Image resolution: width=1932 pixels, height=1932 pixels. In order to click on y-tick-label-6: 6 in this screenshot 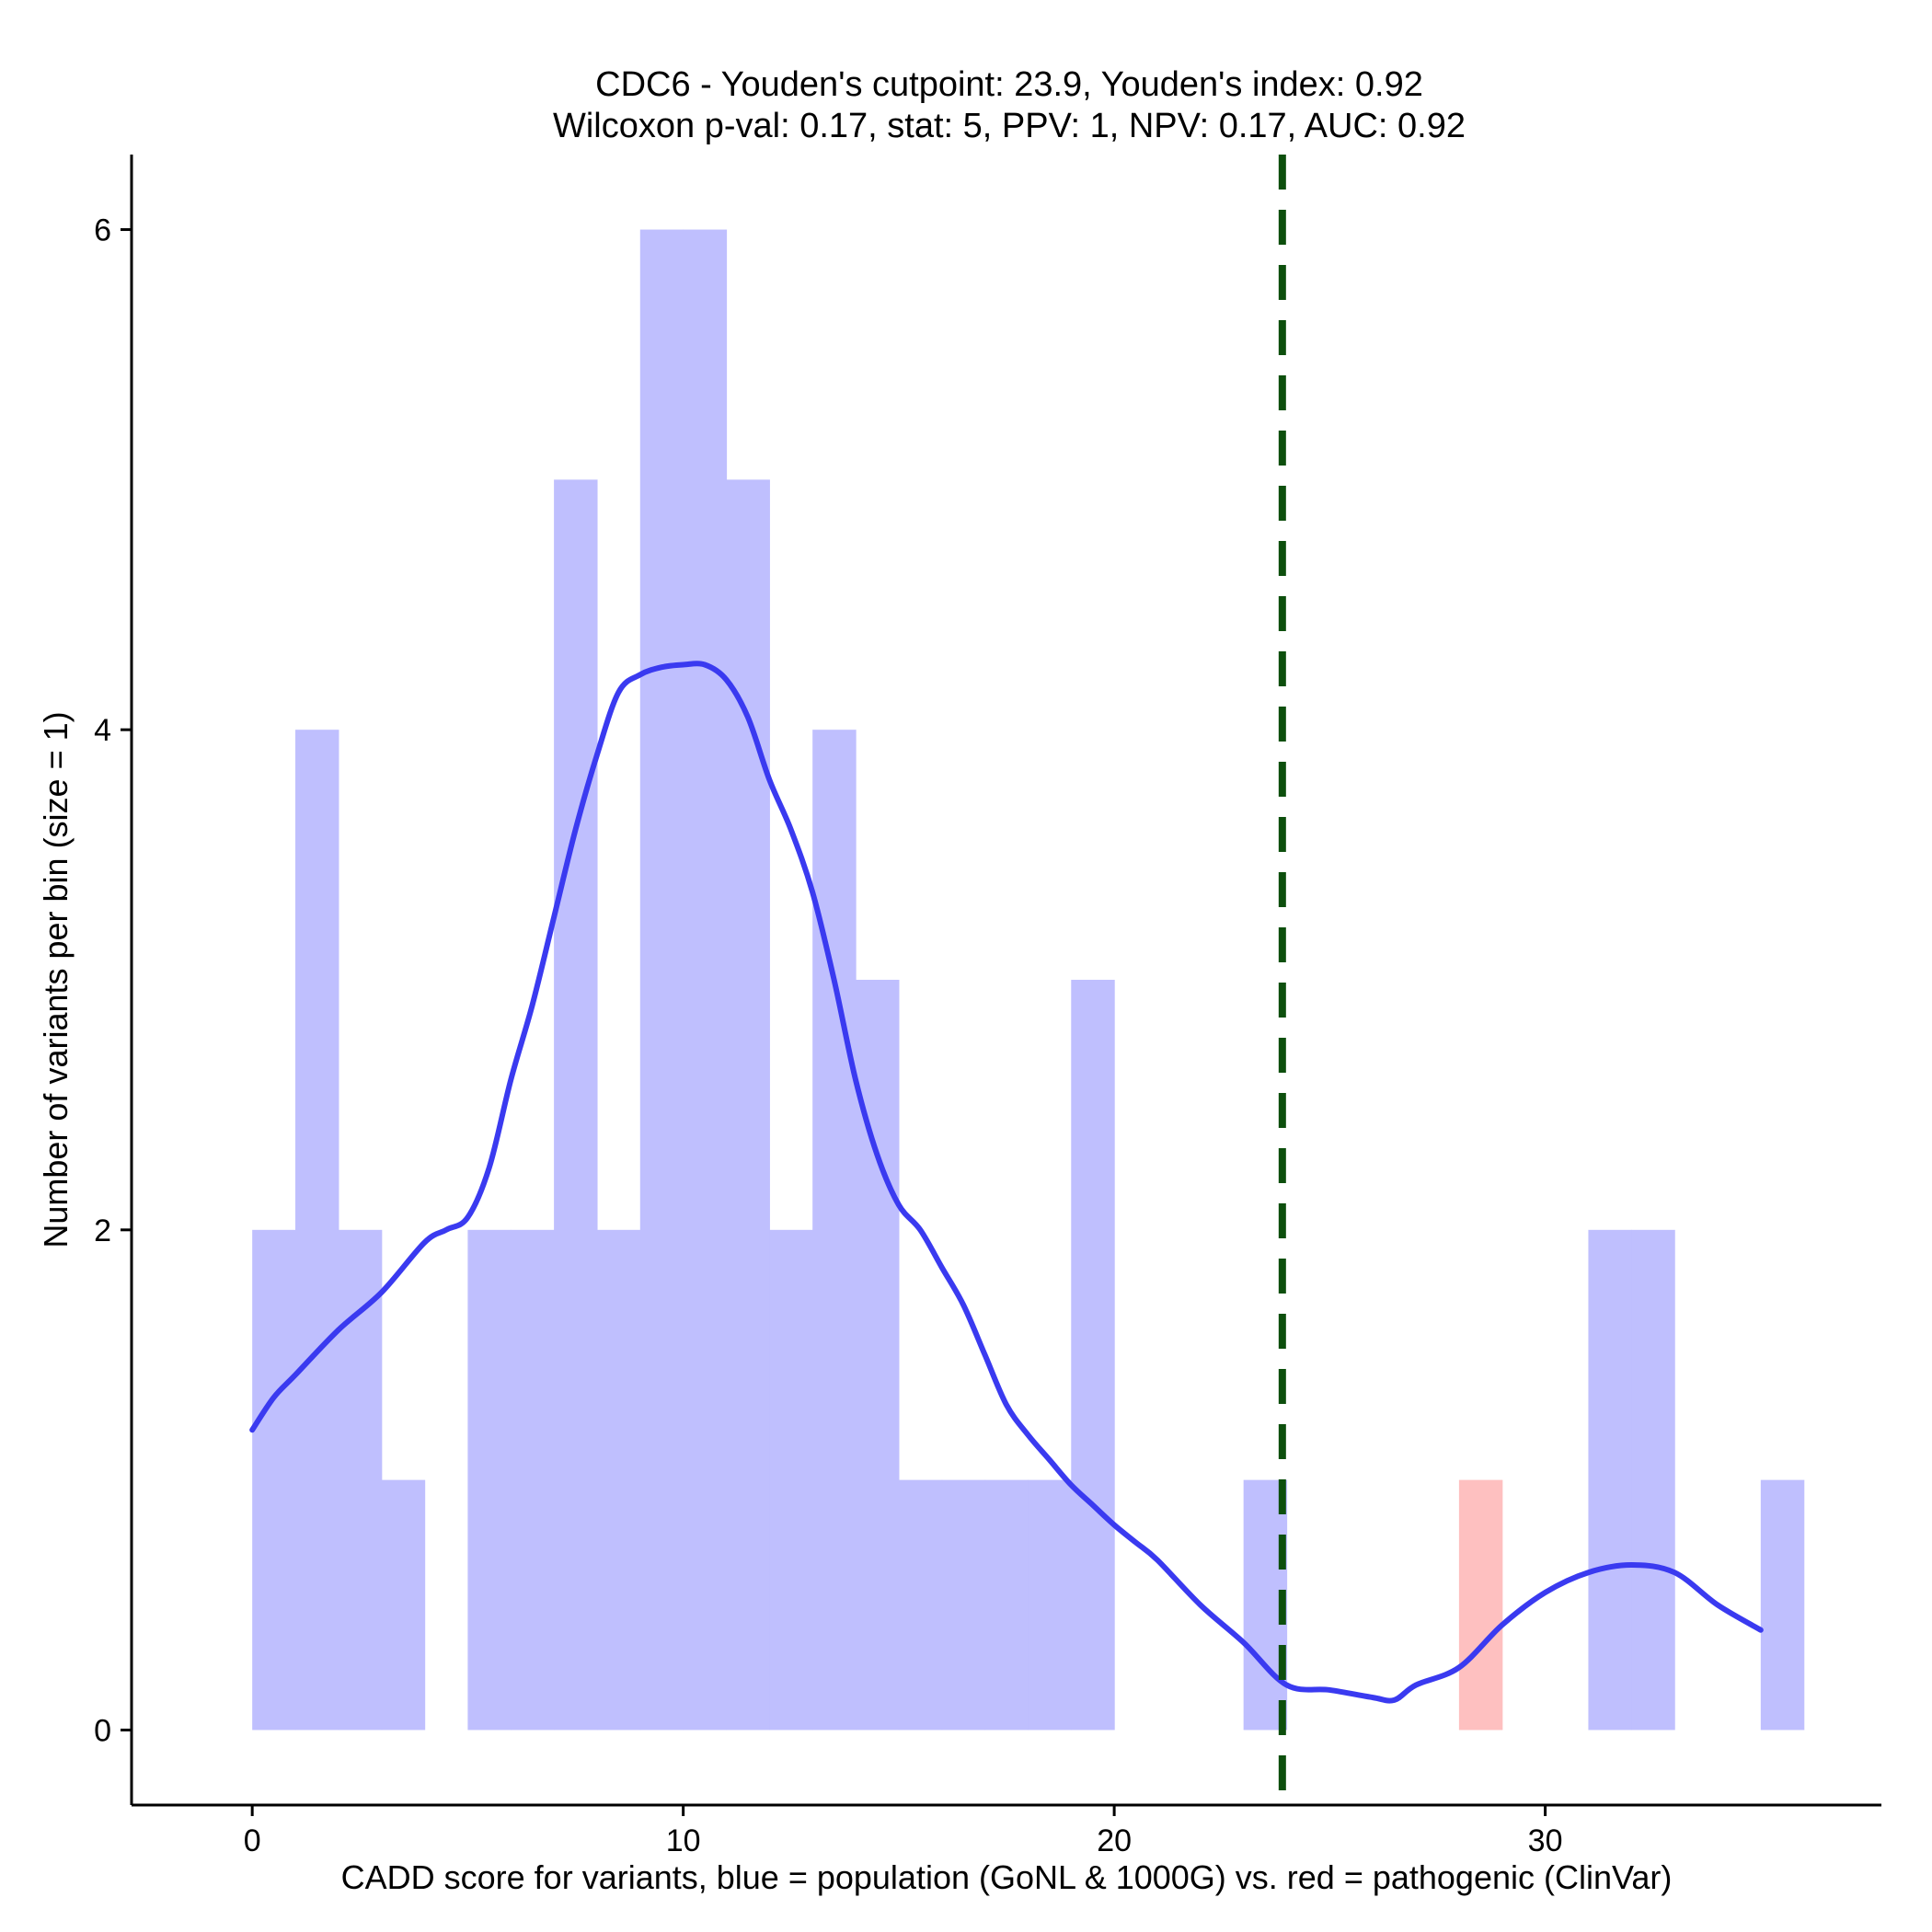, I will do `click(102, 230)`.